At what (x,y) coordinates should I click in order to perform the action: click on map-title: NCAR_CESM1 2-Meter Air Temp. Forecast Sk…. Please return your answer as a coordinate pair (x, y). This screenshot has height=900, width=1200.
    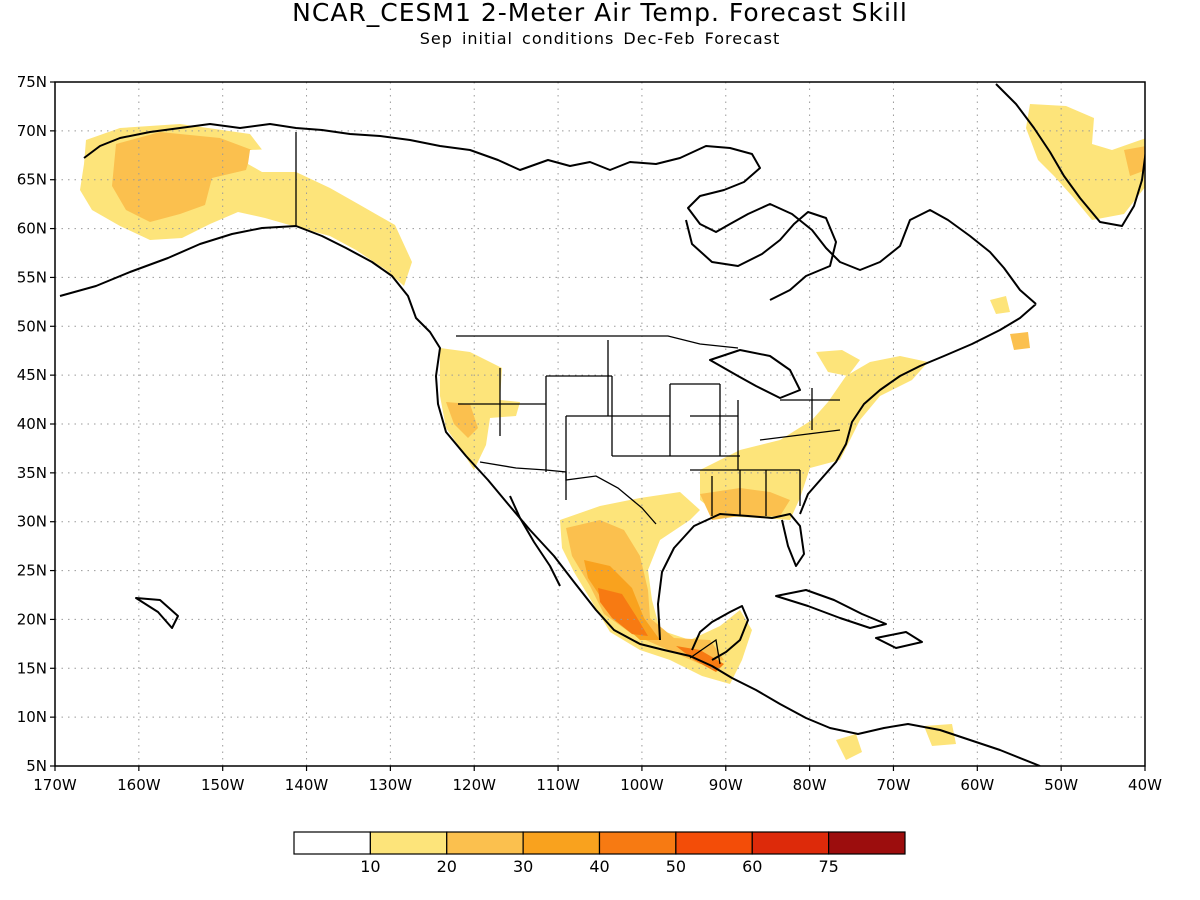
    Looking at the image, I should click on (600, 13).